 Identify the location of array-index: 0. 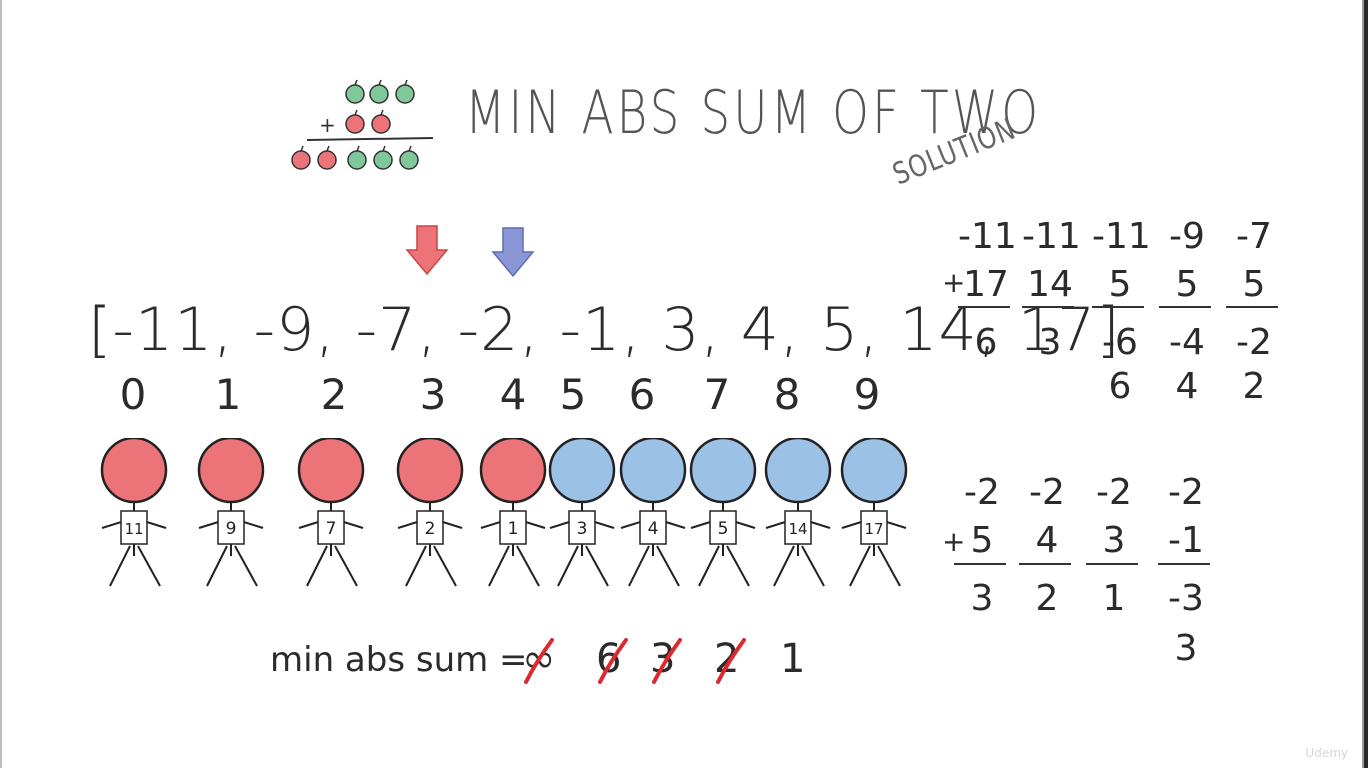
(133, 394).